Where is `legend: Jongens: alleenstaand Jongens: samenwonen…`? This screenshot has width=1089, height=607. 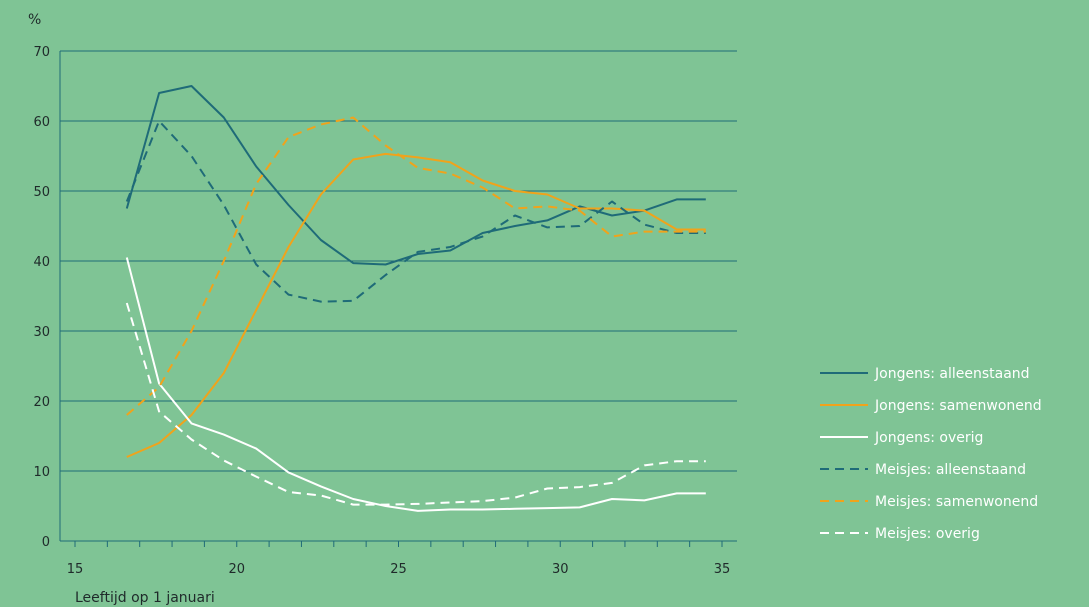 legend: Jongens: alleenstaand Jongens: samenwonen… is located at coordinates (931, 454).